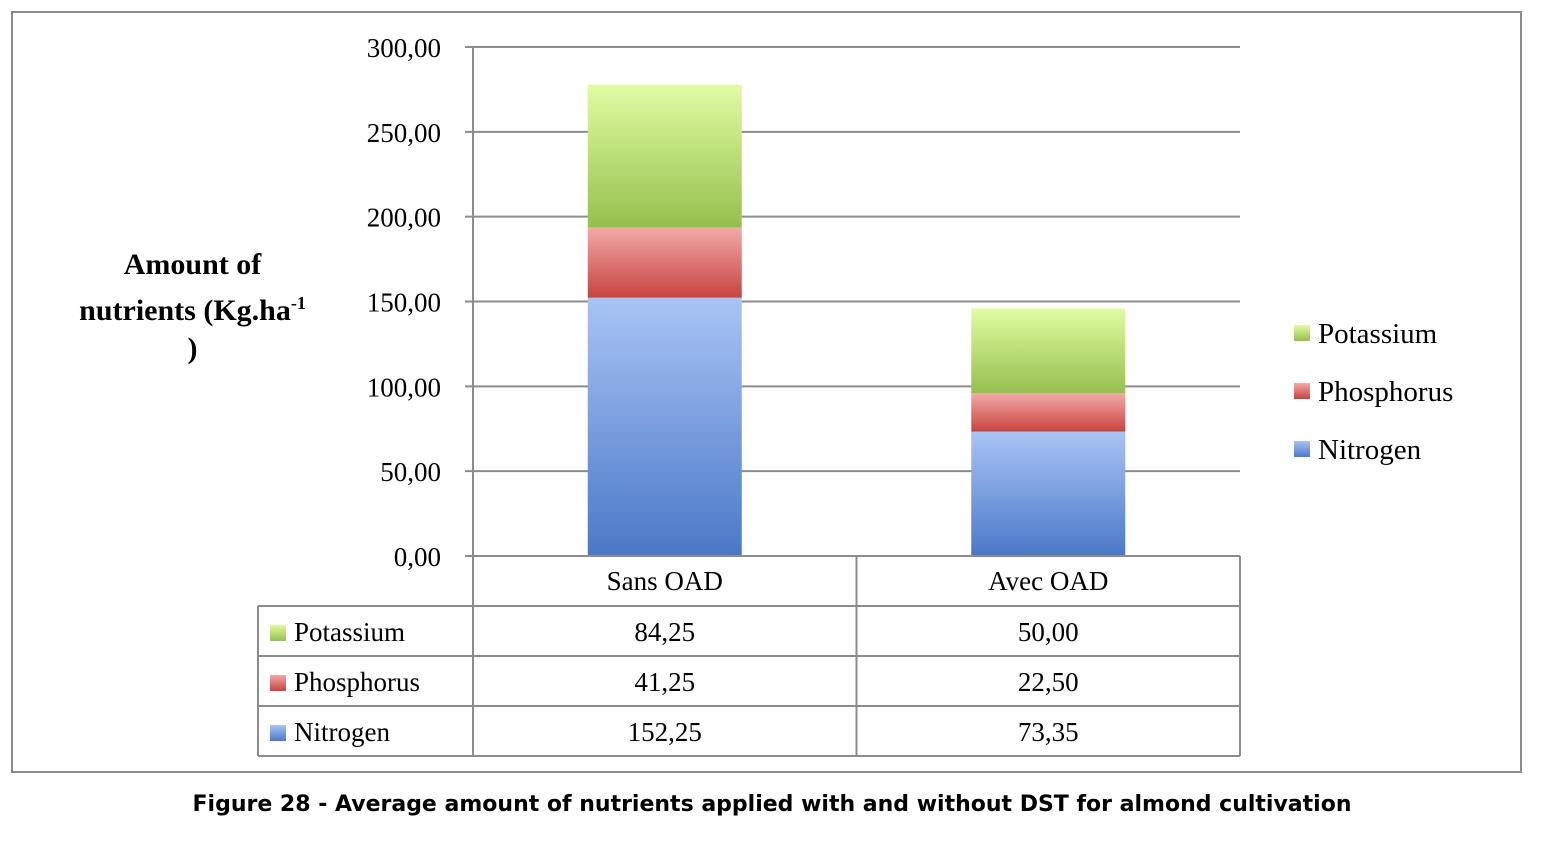 The height and width of the screenshot is (844, 1544). Describe the element at coordinates (357, 682) in the screenshot. I see `table-row-label: Phosphorus` at that location.